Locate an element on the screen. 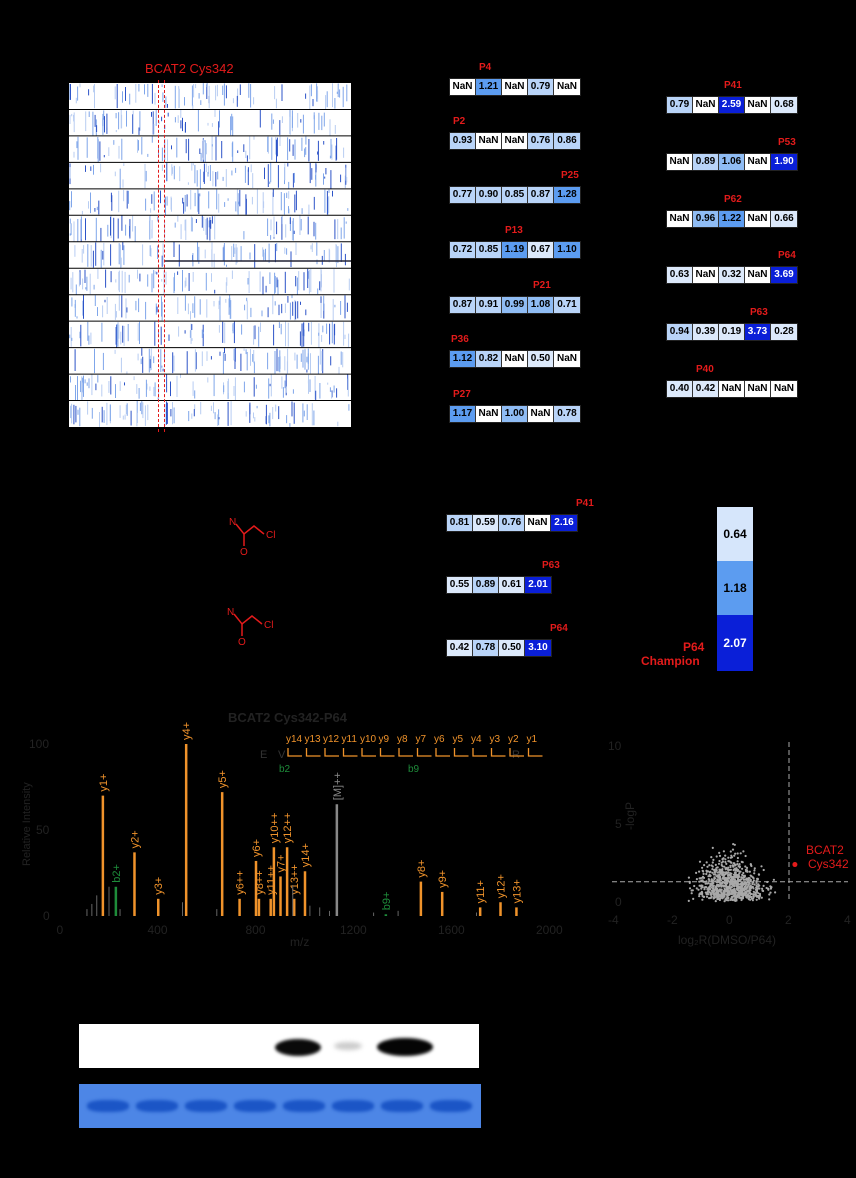 The image size is (856, 1178). heat-cell: 1.10 is located at coordinates (567, 250).